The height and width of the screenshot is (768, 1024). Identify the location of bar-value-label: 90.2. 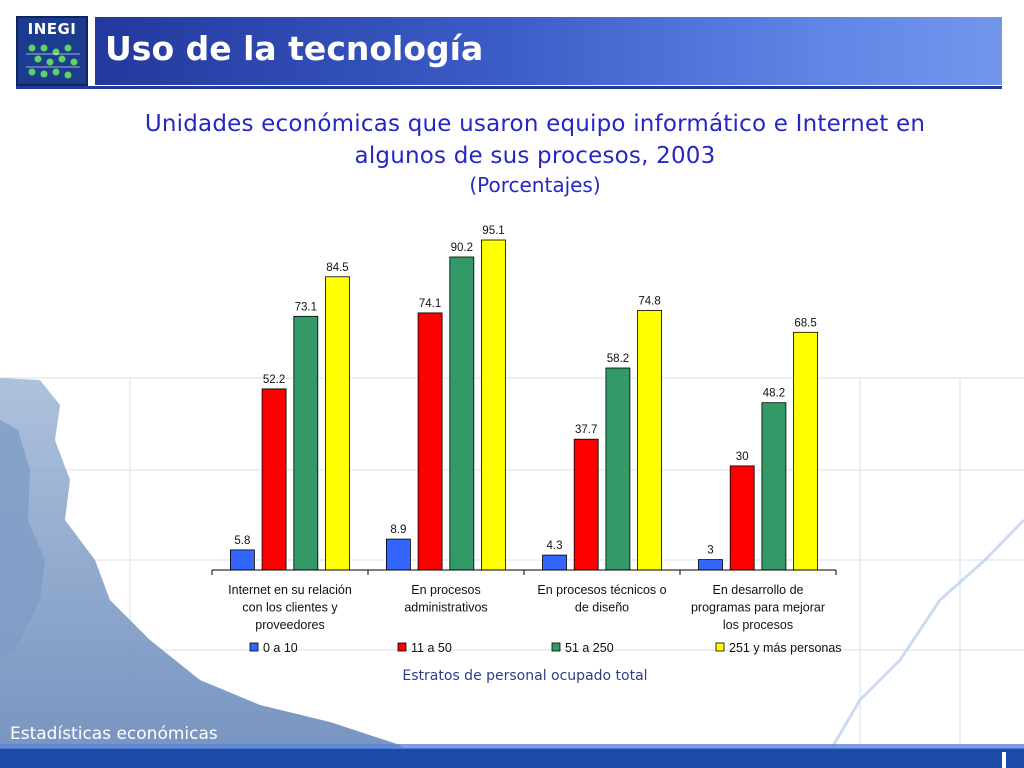
(462, 248).